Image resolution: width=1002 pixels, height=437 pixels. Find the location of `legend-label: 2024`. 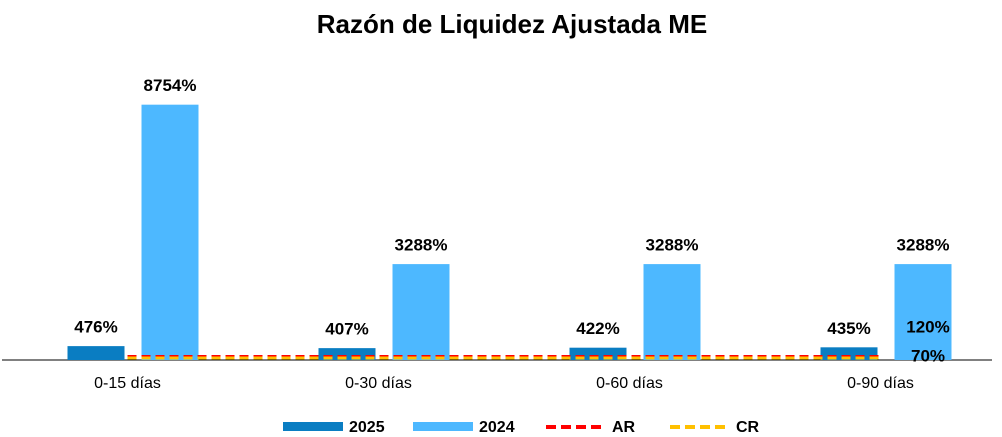

legend-label: 2024 is located at coordinates (497, 427).